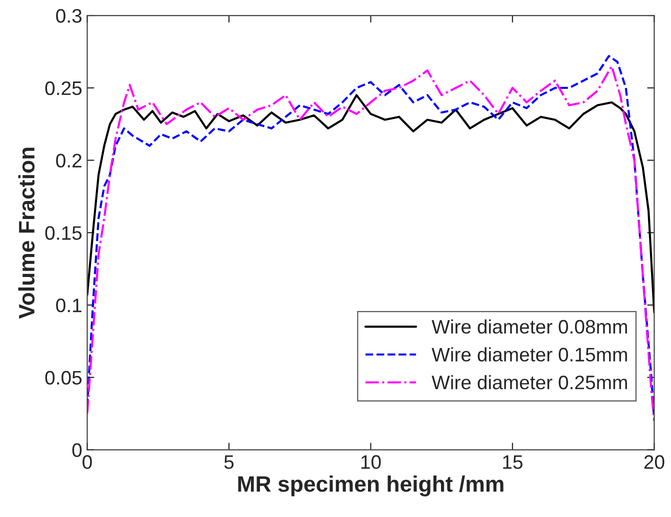 This screenshot has height=517, width=671. Describe the element at coordinates (529, 354) in the screenshot. I see `legend-label: Wire diameter 0.15mm` at that location.